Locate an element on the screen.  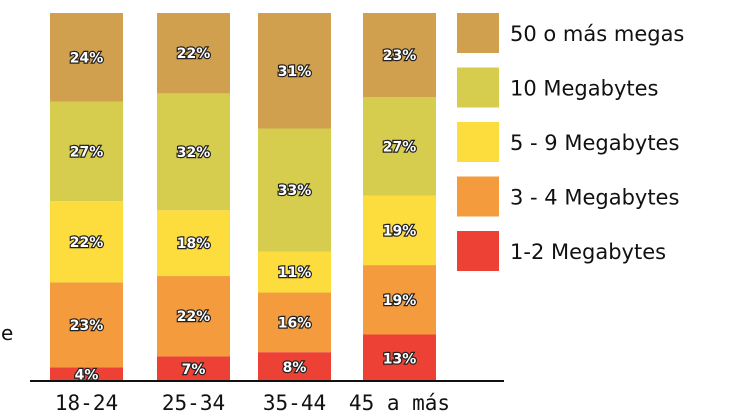
value-label-35-44-10-megabytes: 33% is located at coordinates (295, 191).